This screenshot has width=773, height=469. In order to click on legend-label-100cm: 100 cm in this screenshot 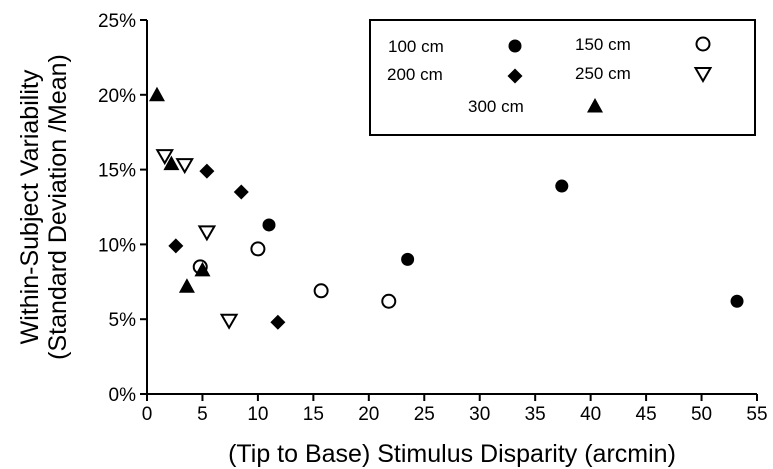, I will do `click(416, 46)`.